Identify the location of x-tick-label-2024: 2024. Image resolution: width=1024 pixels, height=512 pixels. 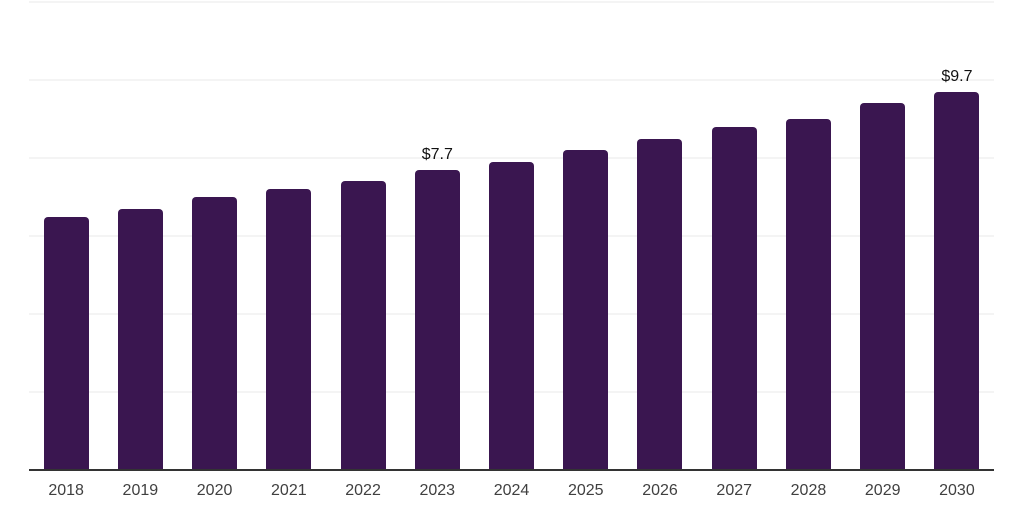
(511, 490).